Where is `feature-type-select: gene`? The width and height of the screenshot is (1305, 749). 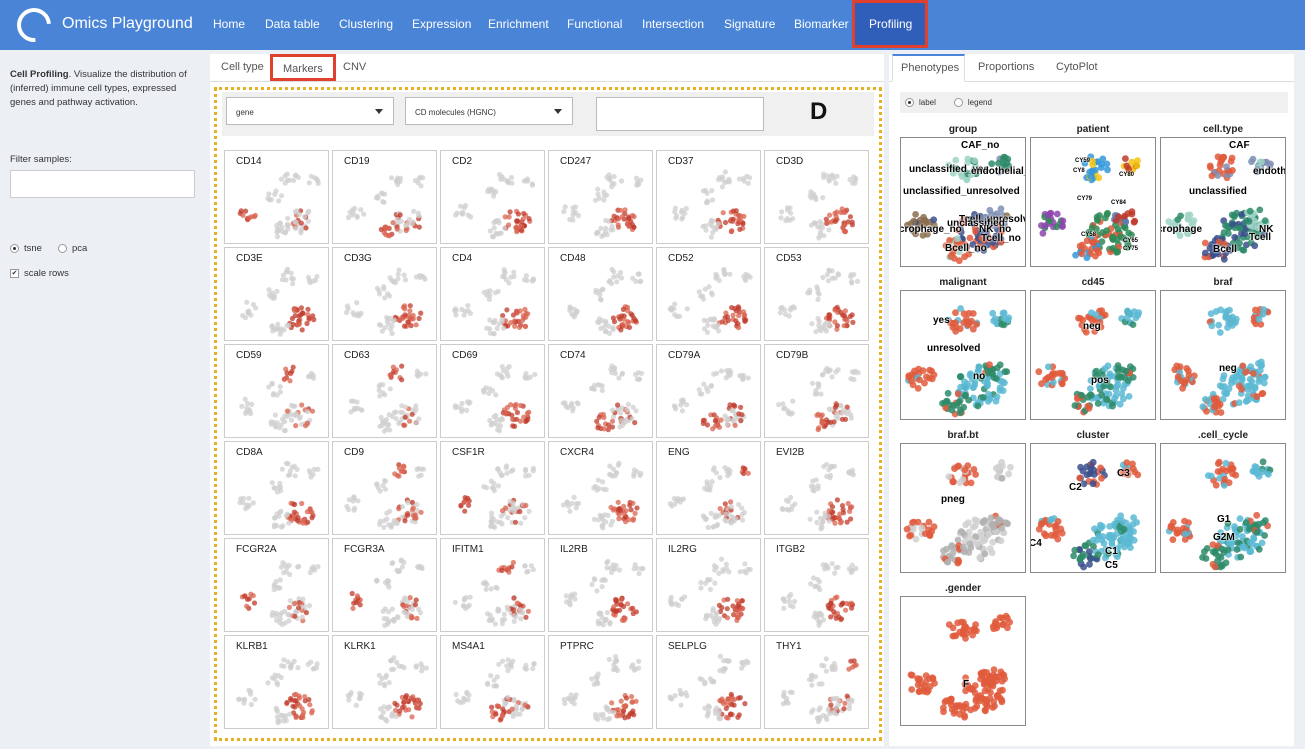 feature-type-select: gene is located at coordinates (310, 111).